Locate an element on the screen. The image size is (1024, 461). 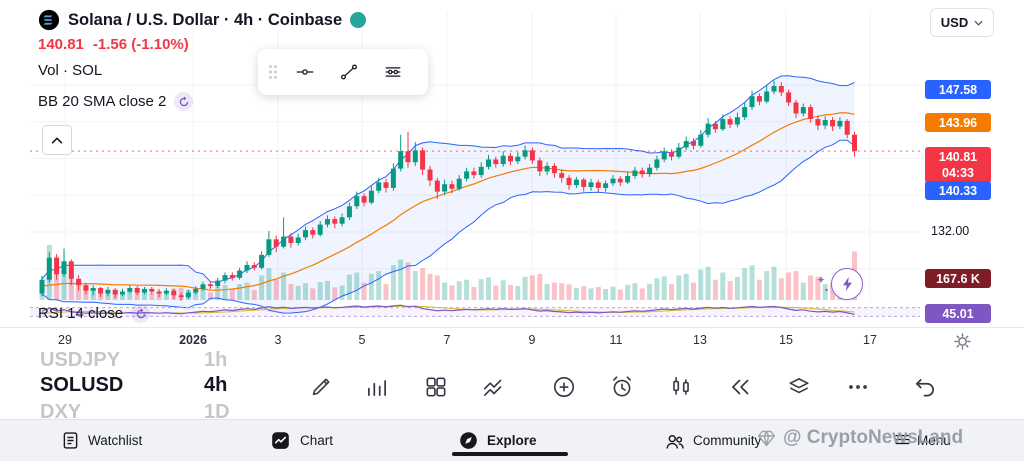
nav-community: Community is located at coordinates (727, 440).